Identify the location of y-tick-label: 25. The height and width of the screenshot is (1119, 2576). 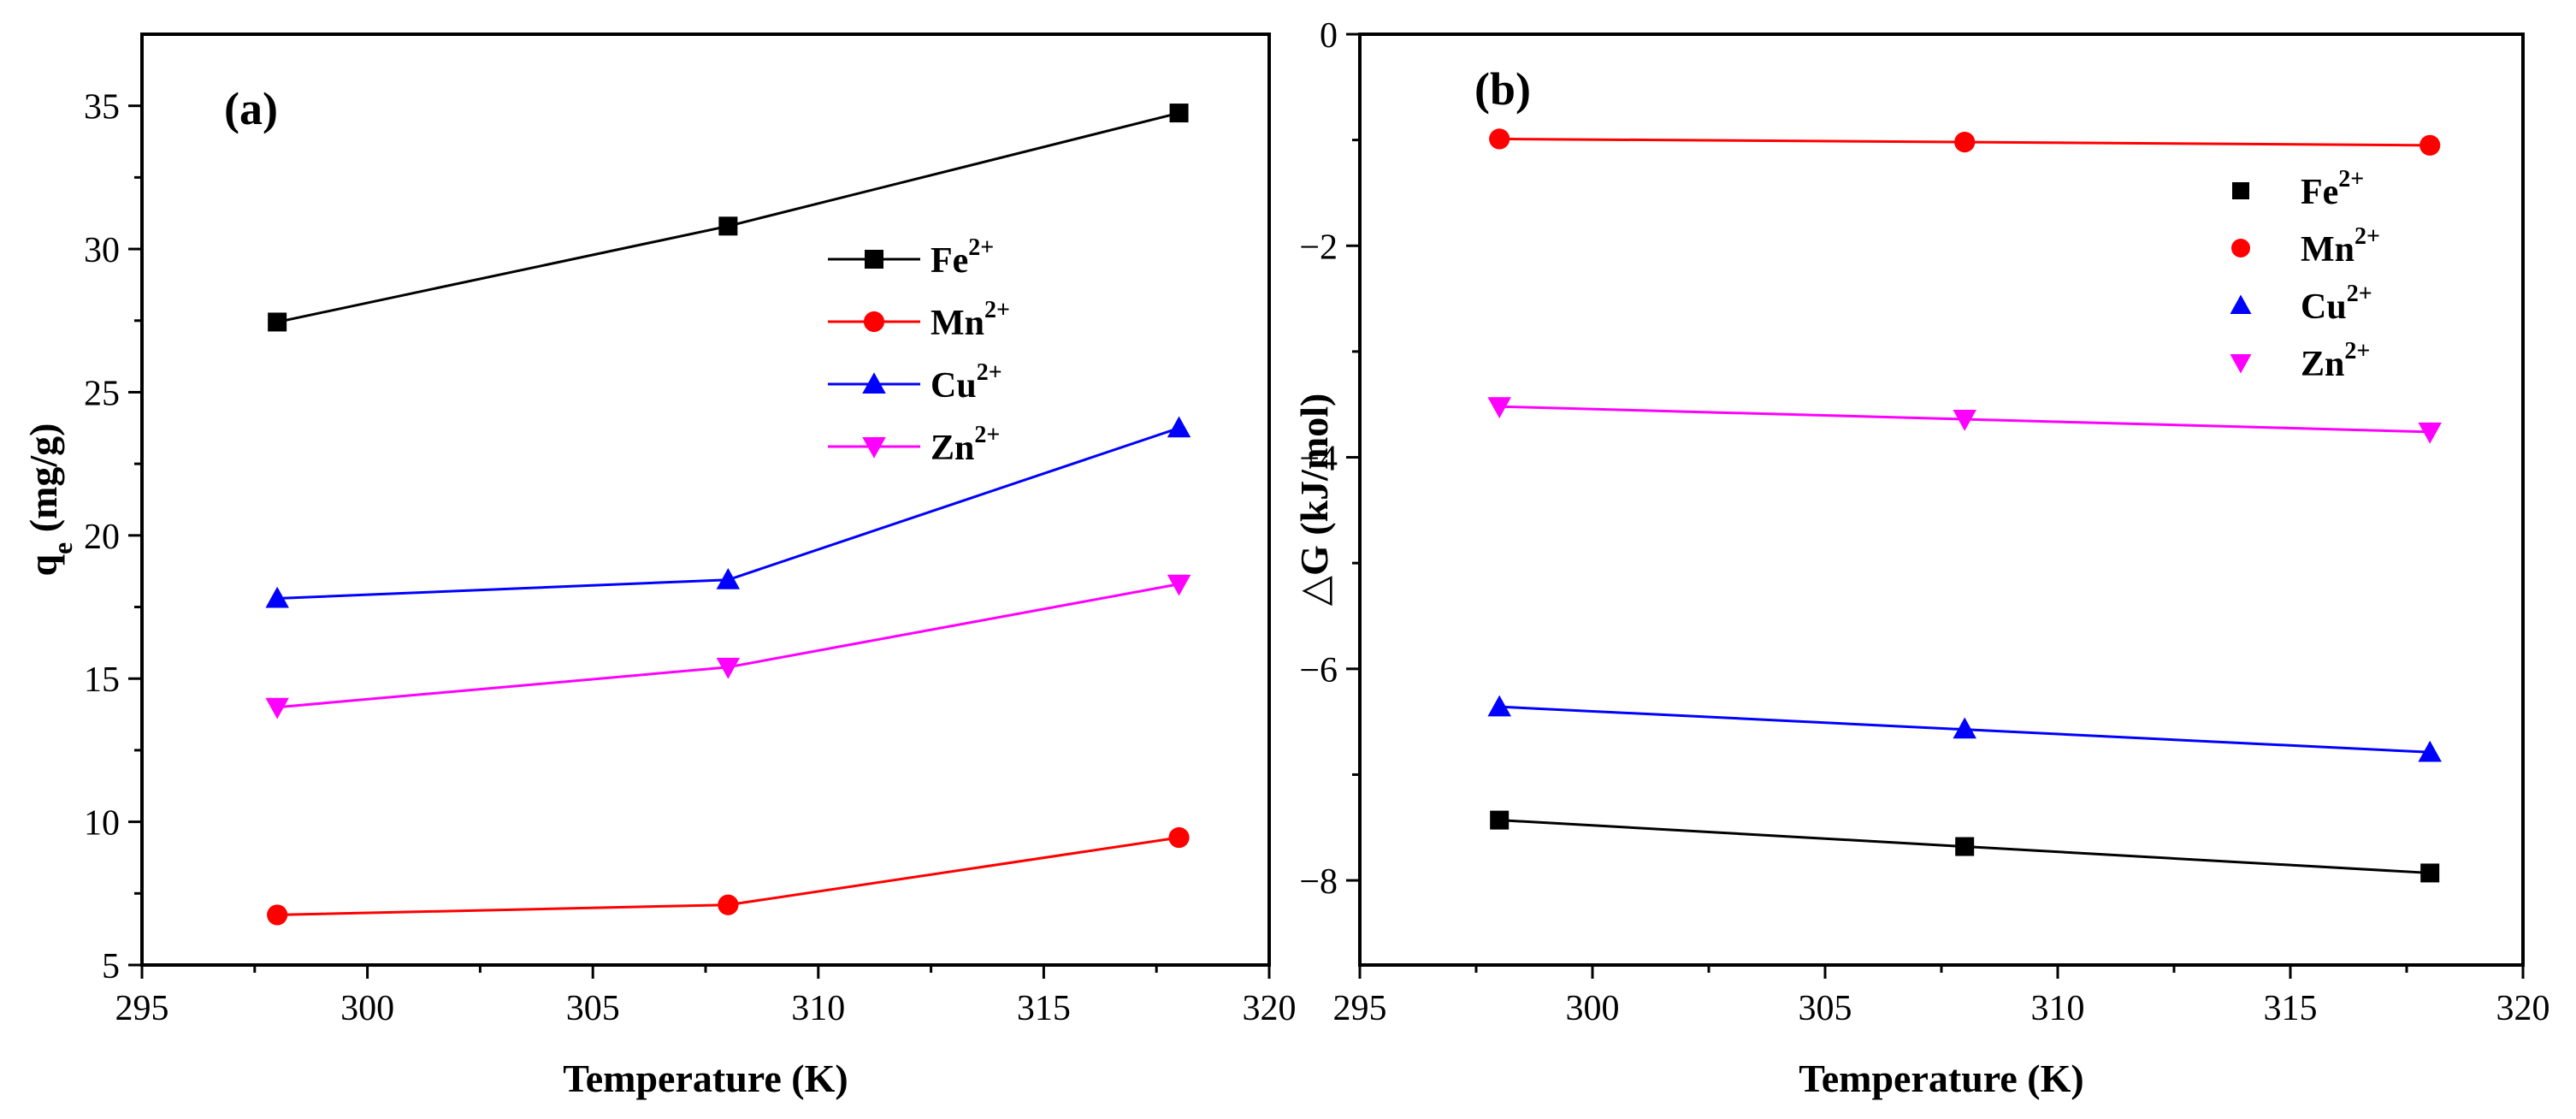
(102, 393).